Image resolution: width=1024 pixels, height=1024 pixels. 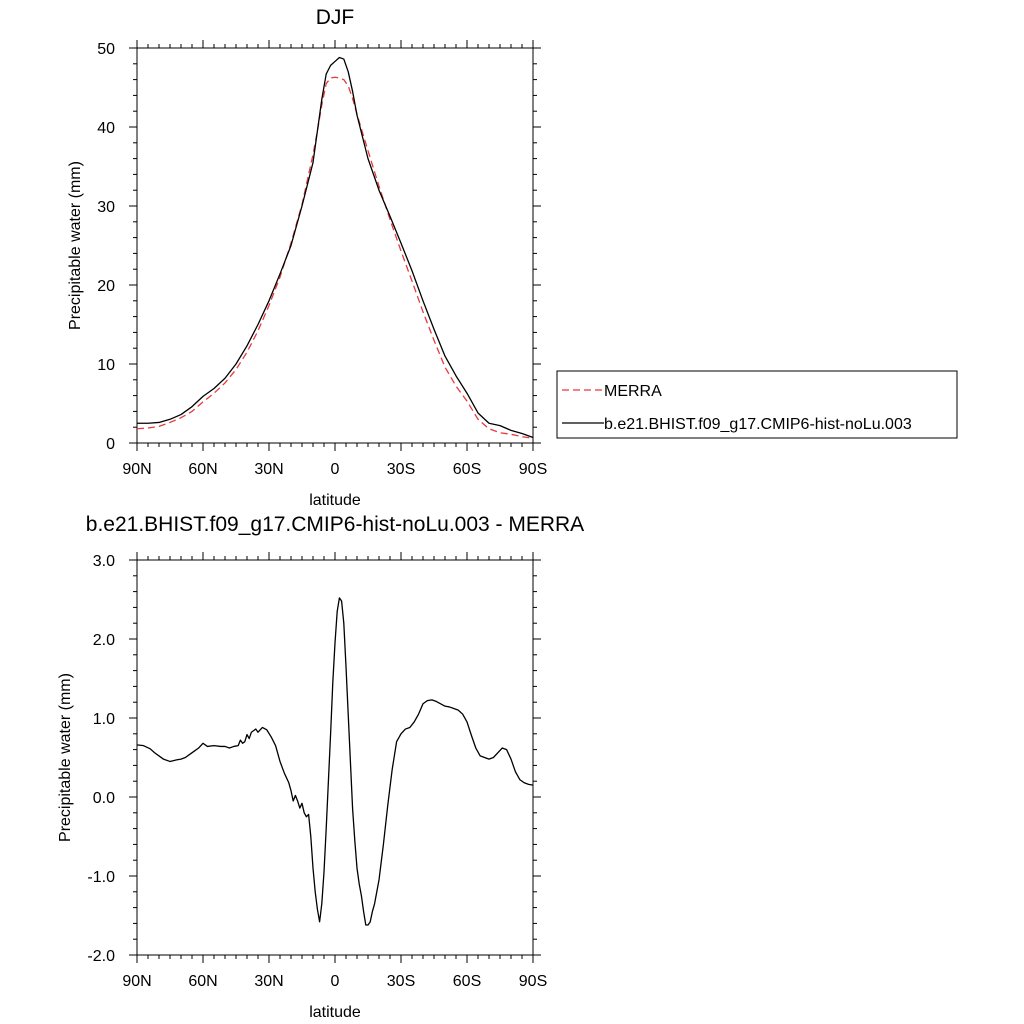 What do you see at coordinates (104, 798) in the screenshot?
I see `y-tick-label: 0.0` at bounding box center [104, 798].